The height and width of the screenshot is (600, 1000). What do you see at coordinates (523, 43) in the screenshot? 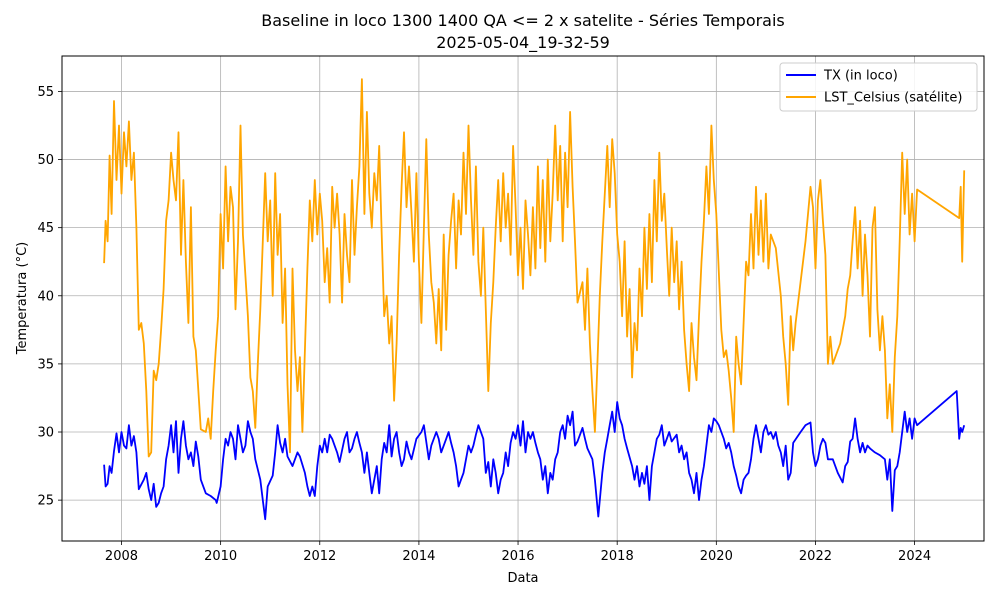
I see `chart-subtitle: 2025-05-04_19-32-59` at bounding box center [523, 43].